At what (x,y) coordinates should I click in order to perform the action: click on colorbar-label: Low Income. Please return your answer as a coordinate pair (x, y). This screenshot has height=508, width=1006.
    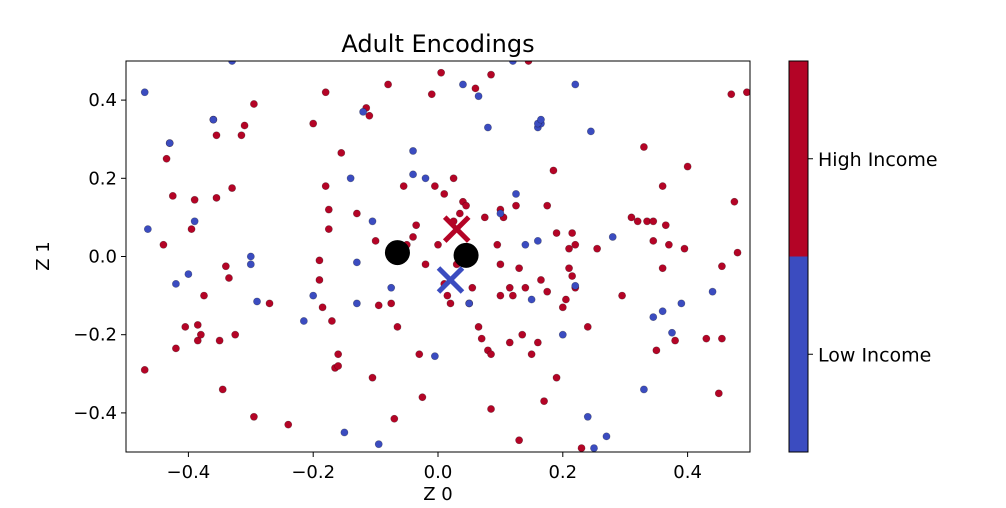
    Looking at the image, I should click on (874, 355).